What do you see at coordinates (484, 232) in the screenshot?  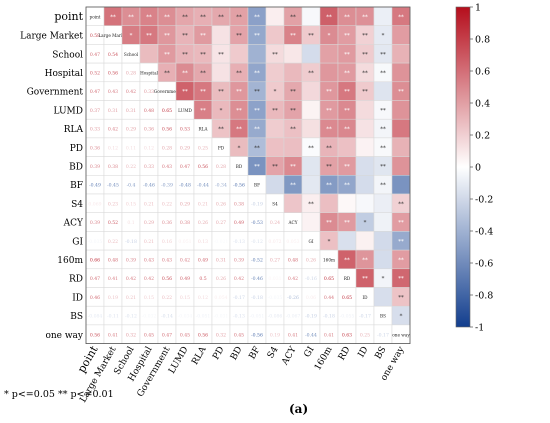 I see `colorbar-tick-label: -0.4` at bounding box center [484, 232].